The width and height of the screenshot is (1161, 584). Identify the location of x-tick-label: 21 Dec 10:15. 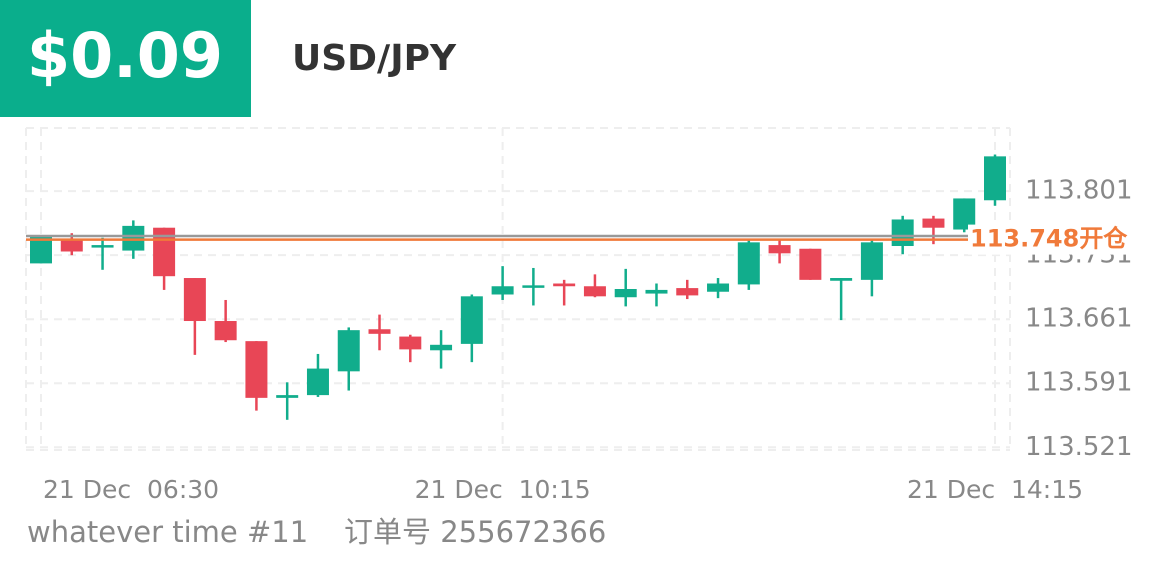
(503, 489).